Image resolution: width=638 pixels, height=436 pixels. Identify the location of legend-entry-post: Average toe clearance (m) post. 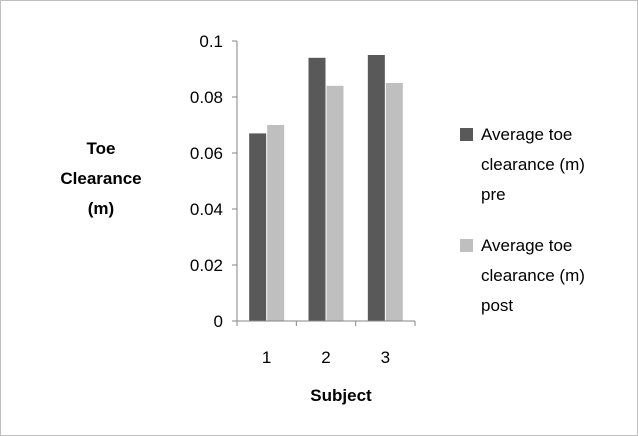
(522, 275).